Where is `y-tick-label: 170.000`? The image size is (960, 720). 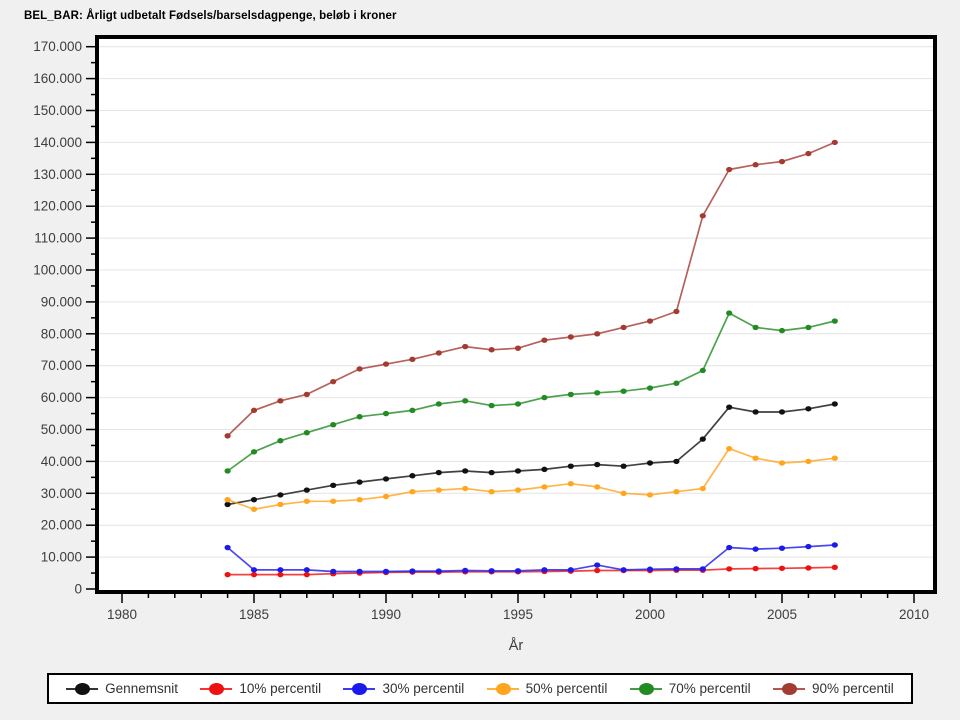
y-tick-label: 170.000 is located at coordinates (57, 46).